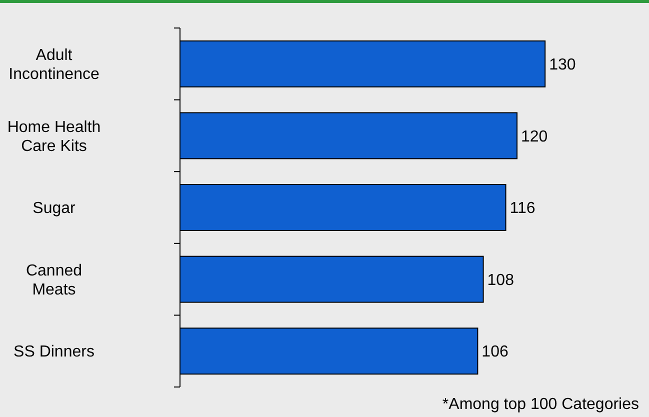  What do you see at coordinates (54, 352) in the screenshot?
I see `y-tick-label: SS Dinners` at bounding box center [54, 352].